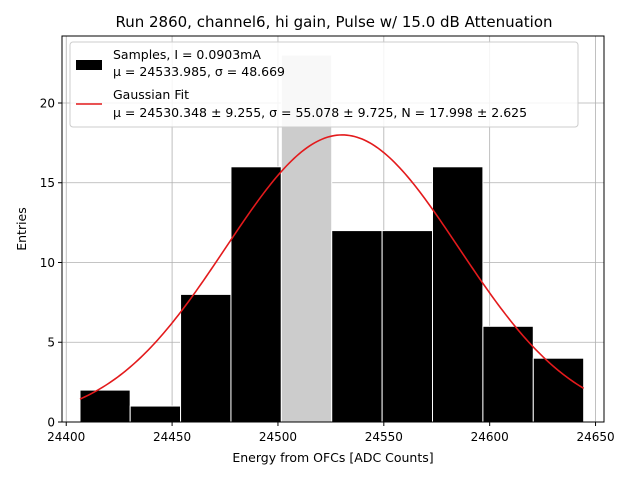  I want to click on x-tick-label: 24550, so click(384, 437).